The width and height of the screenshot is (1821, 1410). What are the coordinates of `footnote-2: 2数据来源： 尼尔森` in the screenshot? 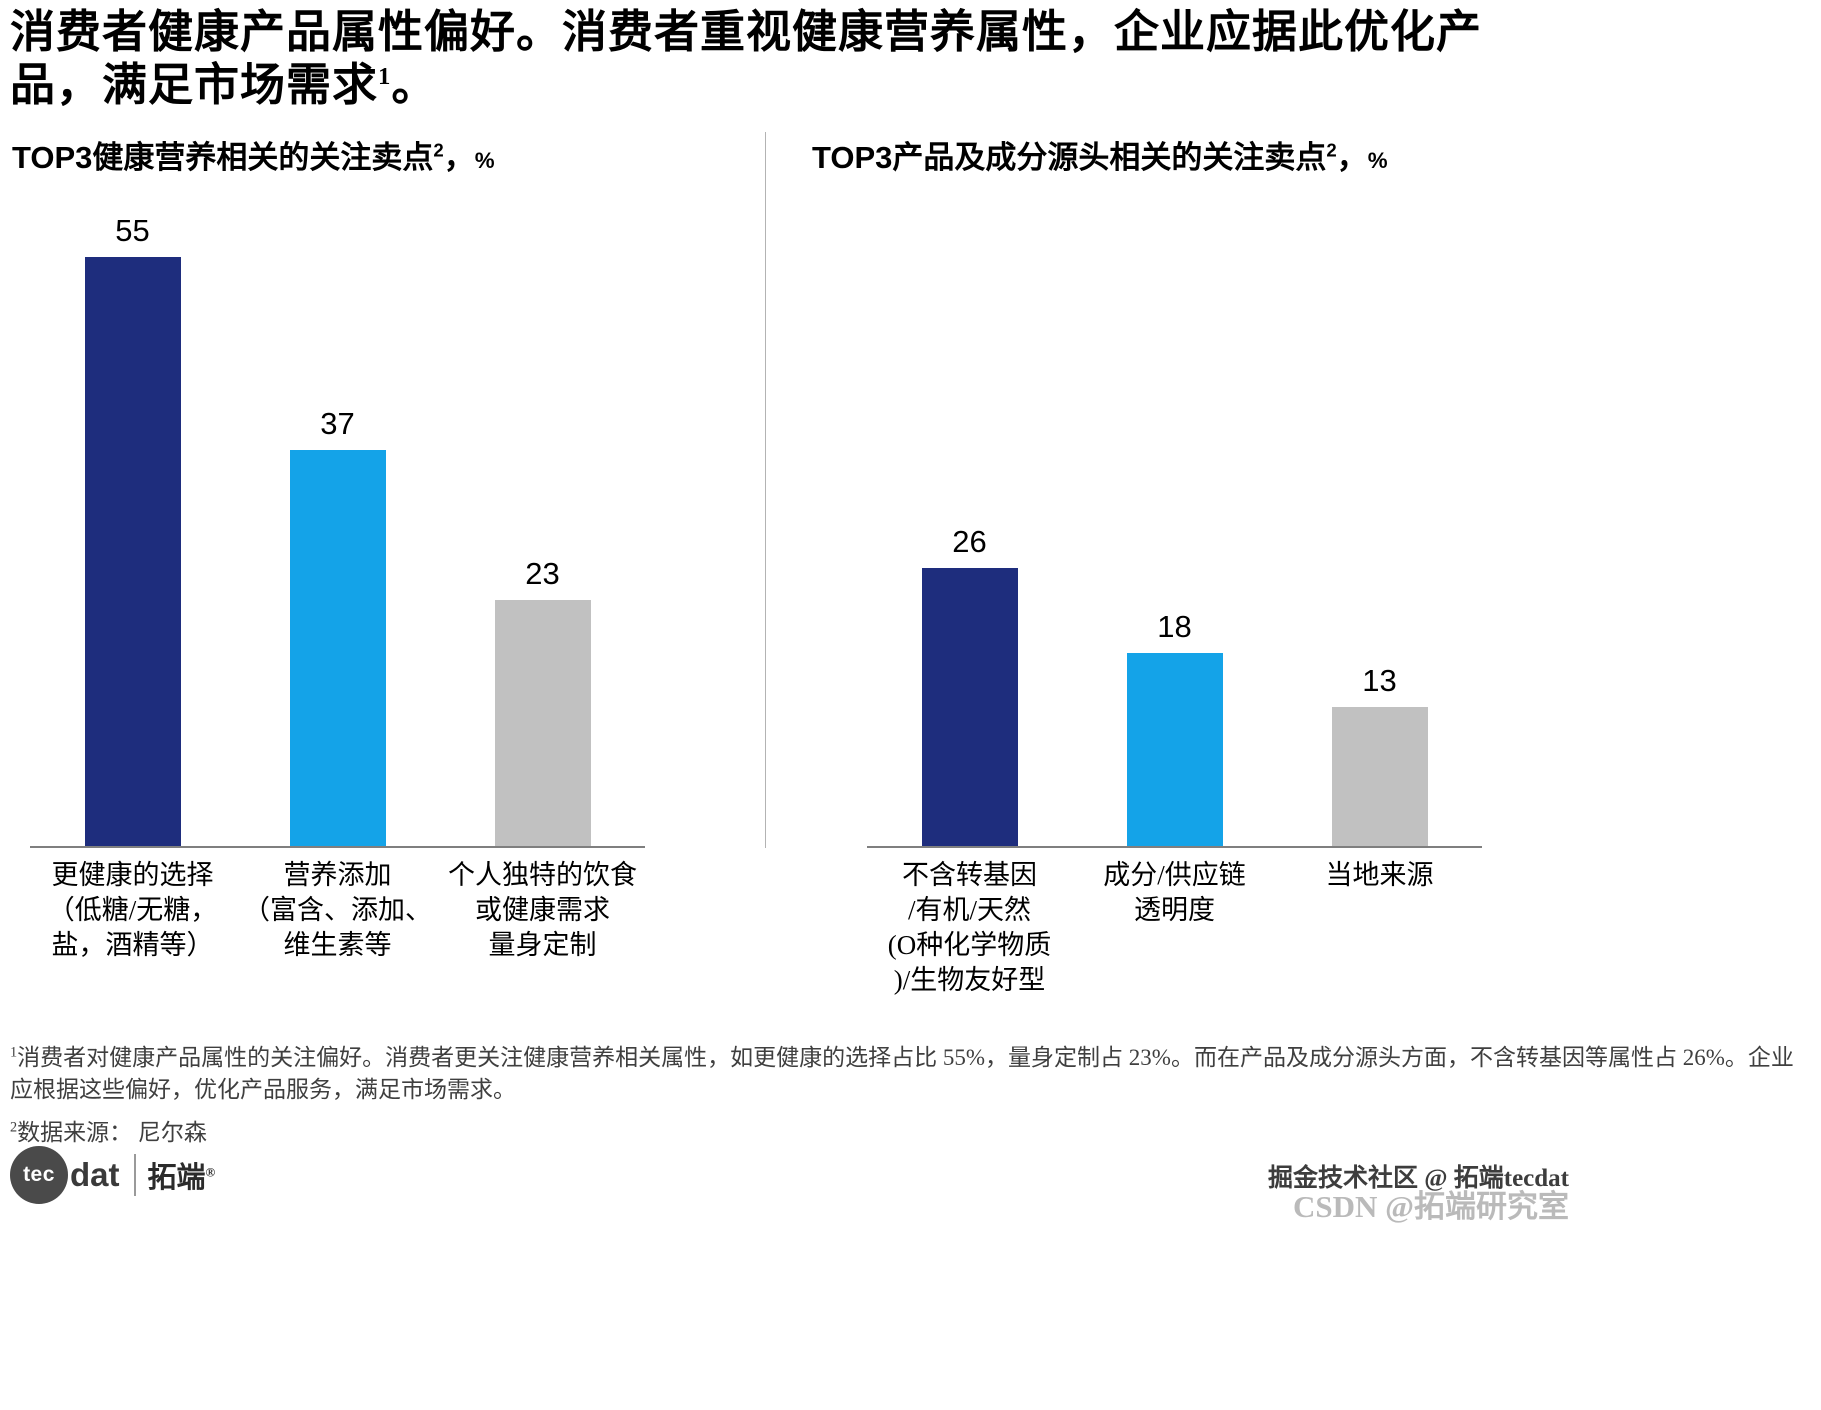 It's located at (910, 1133).